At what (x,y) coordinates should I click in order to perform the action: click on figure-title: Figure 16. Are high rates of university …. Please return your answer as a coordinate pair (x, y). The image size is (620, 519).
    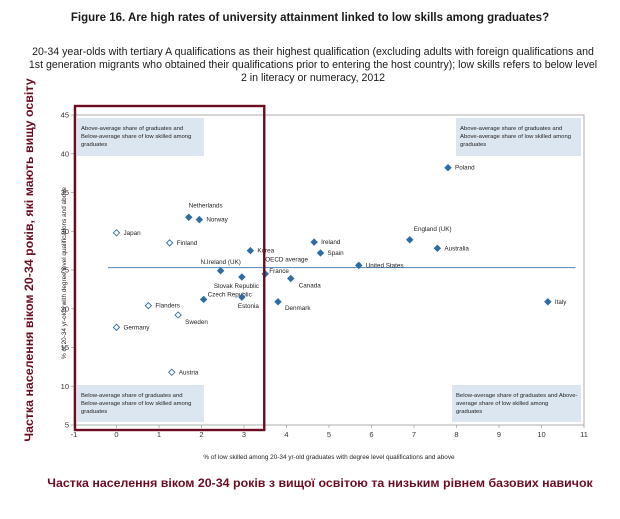
    Looking at the image, I should click on (310, 18).